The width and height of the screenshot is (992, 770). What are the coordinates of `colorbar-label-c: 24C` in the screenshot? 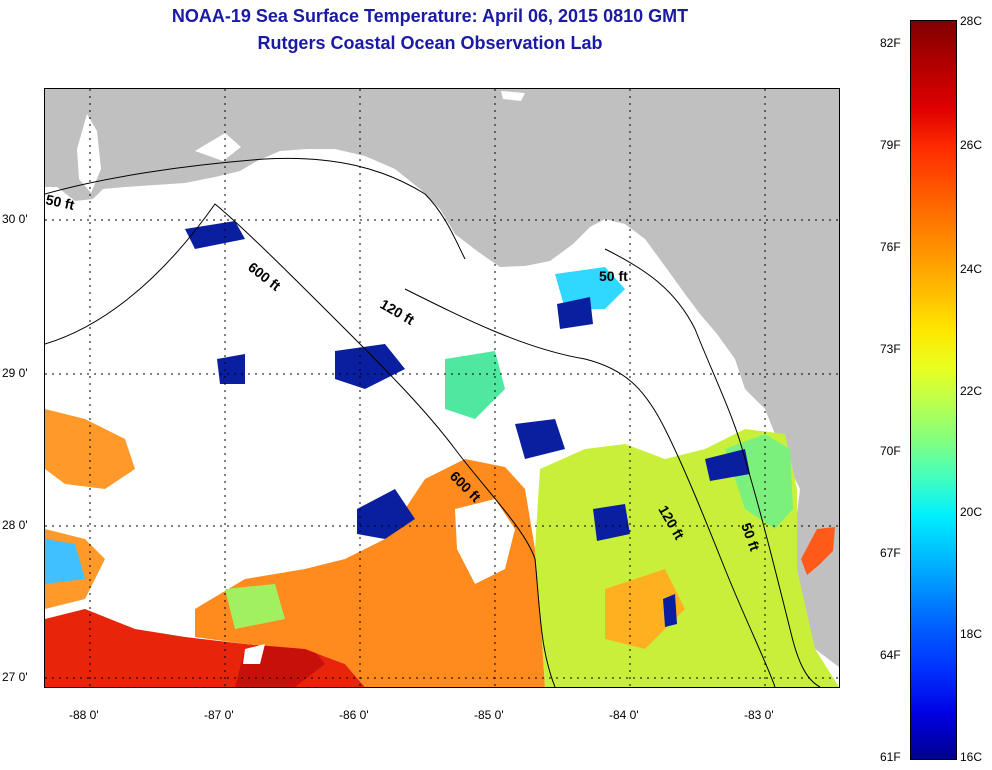 It's located at (971, 269).